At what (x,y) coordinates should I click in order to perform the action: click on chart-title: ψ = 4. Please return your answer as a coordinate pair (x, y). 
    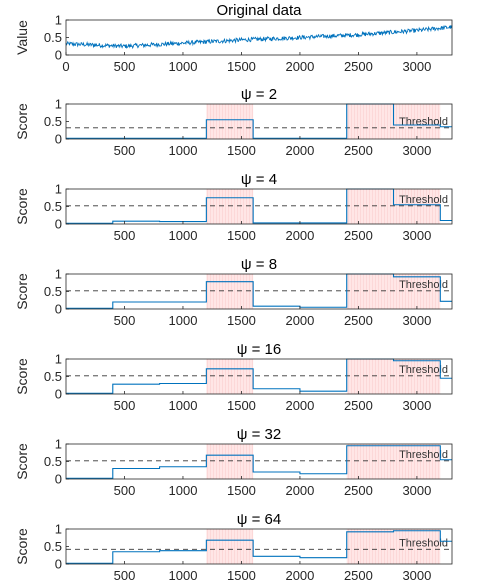
    Looking at the image, I should click on (259, 179).